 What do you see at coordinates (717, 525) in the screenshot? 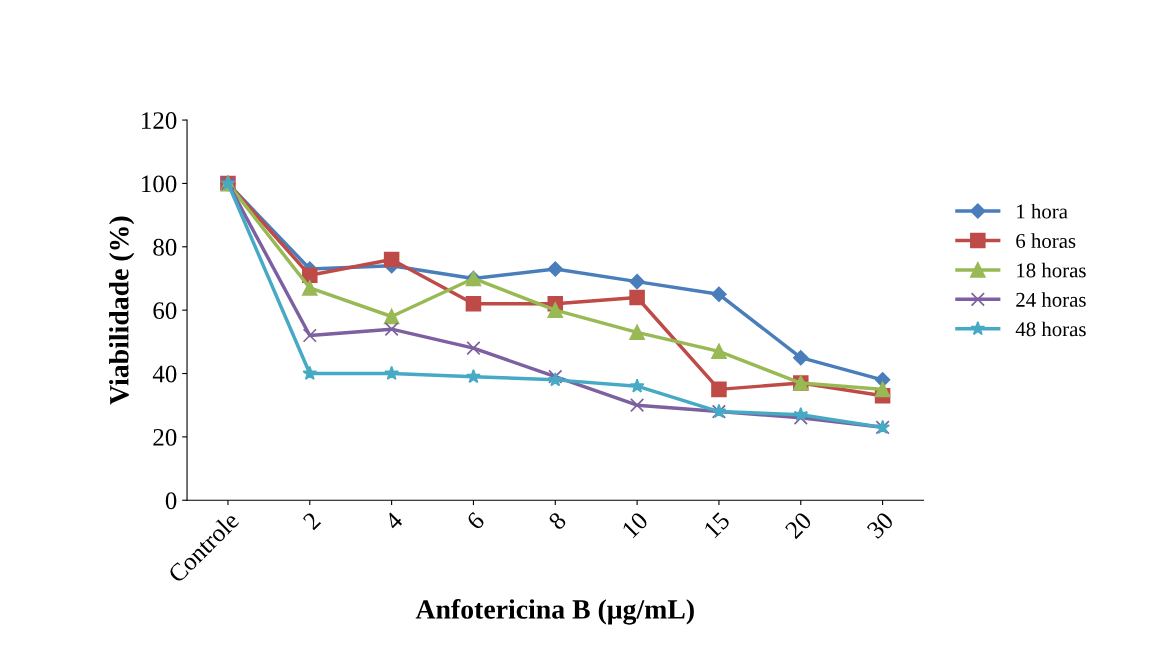
I see `x-tick-label: 15` at bounding box center [717, 525].